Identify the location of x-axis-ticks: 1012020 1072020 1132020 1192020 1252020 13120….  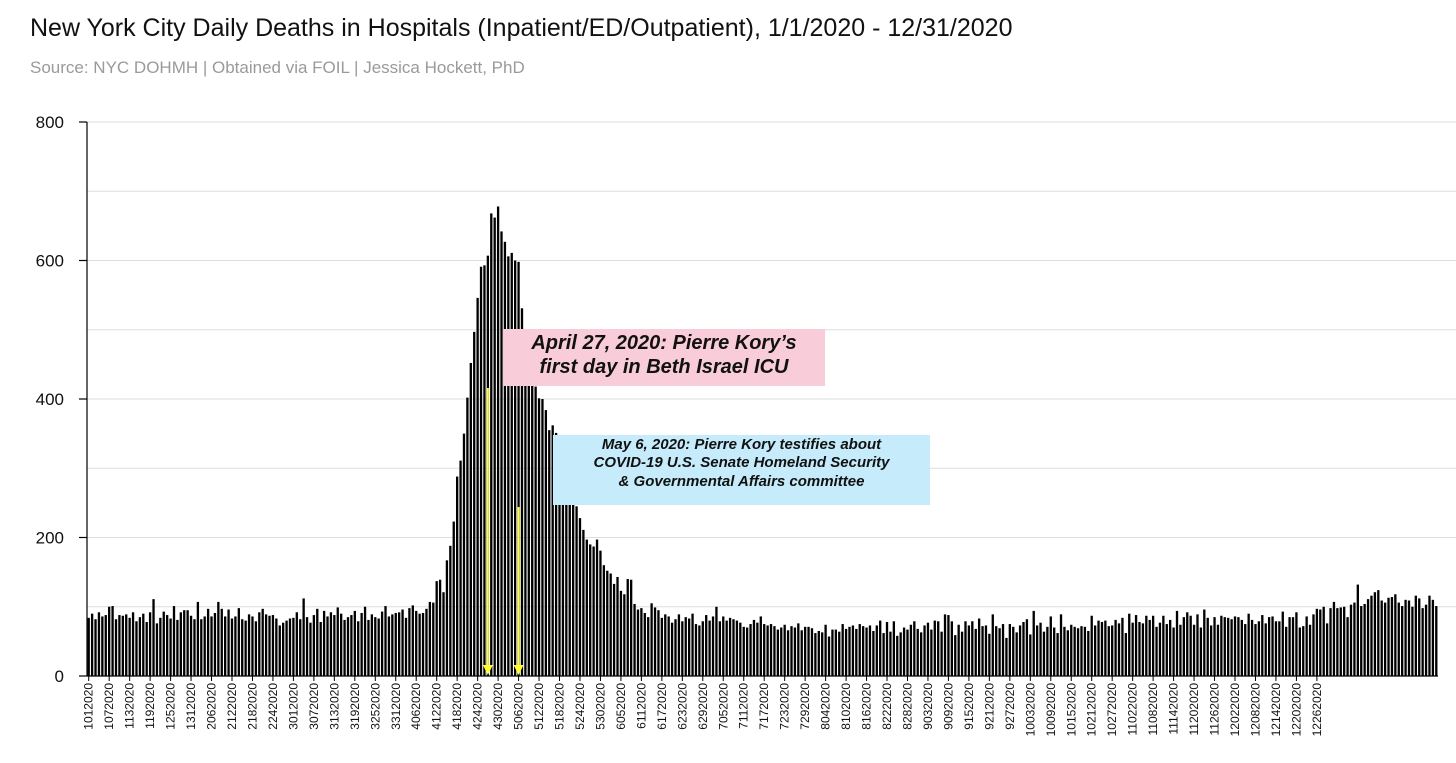
(703, 706).